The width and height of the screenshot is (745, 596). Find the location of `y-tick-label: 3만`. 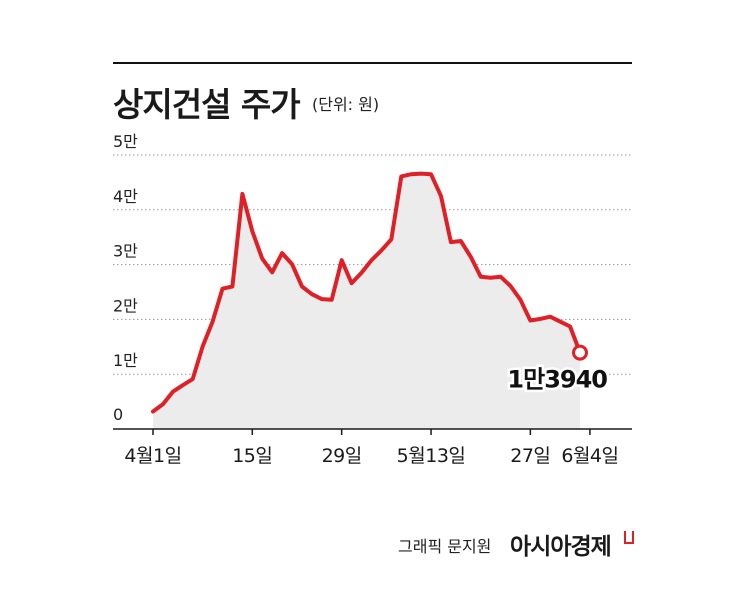

y-tick-label: 3만 is located at coordinates (125, 251).